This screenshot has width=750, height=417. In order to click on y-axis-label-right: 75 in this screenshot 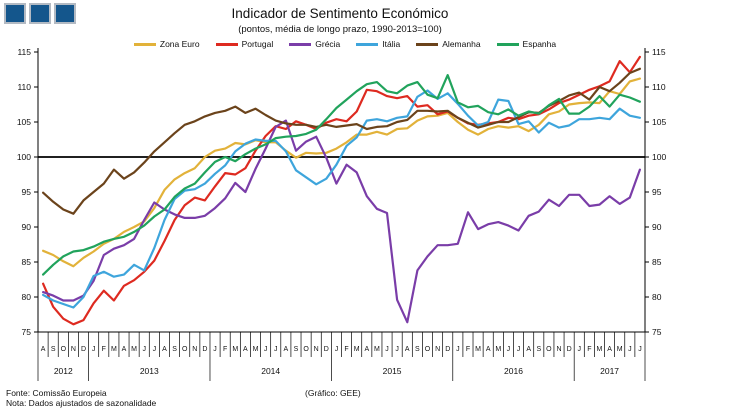, I will do `click(657, 332)`.